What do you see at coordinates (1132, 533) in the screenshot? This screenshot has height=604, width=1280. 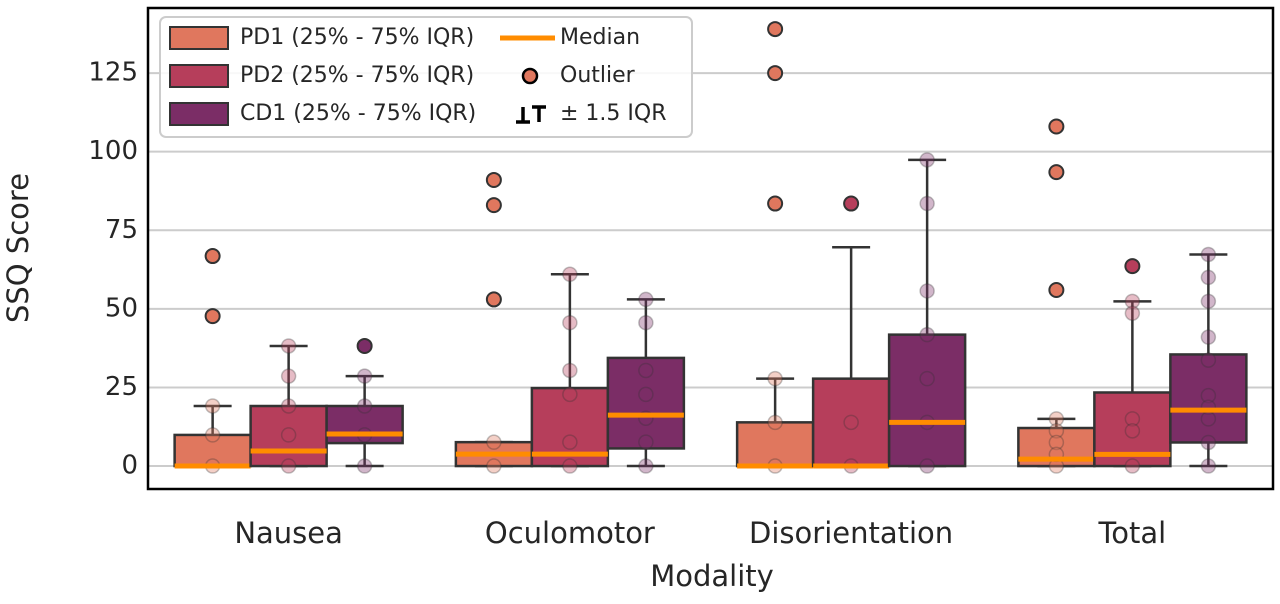 I see `x-tick-label: Total` at bounding box center [1132, 533].